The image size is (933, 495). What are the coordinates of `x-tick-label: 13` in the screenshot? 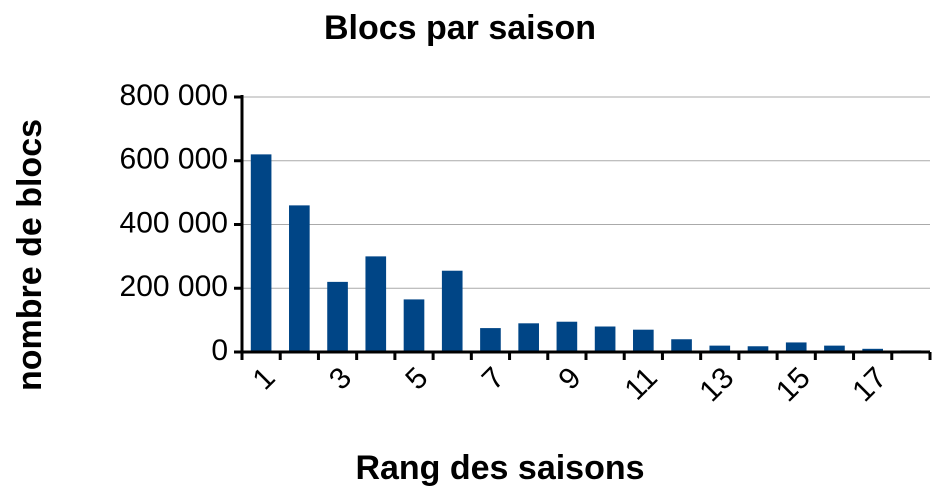 It's located at (716, 384).